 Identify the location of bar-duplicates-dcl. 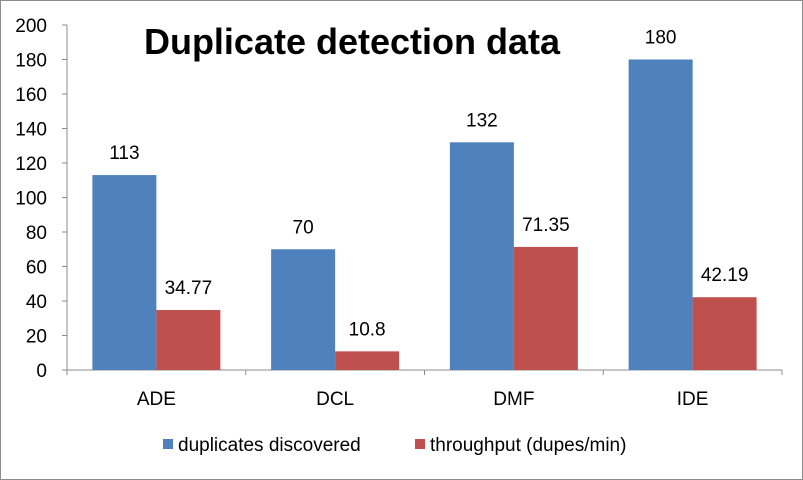
(303, 309).